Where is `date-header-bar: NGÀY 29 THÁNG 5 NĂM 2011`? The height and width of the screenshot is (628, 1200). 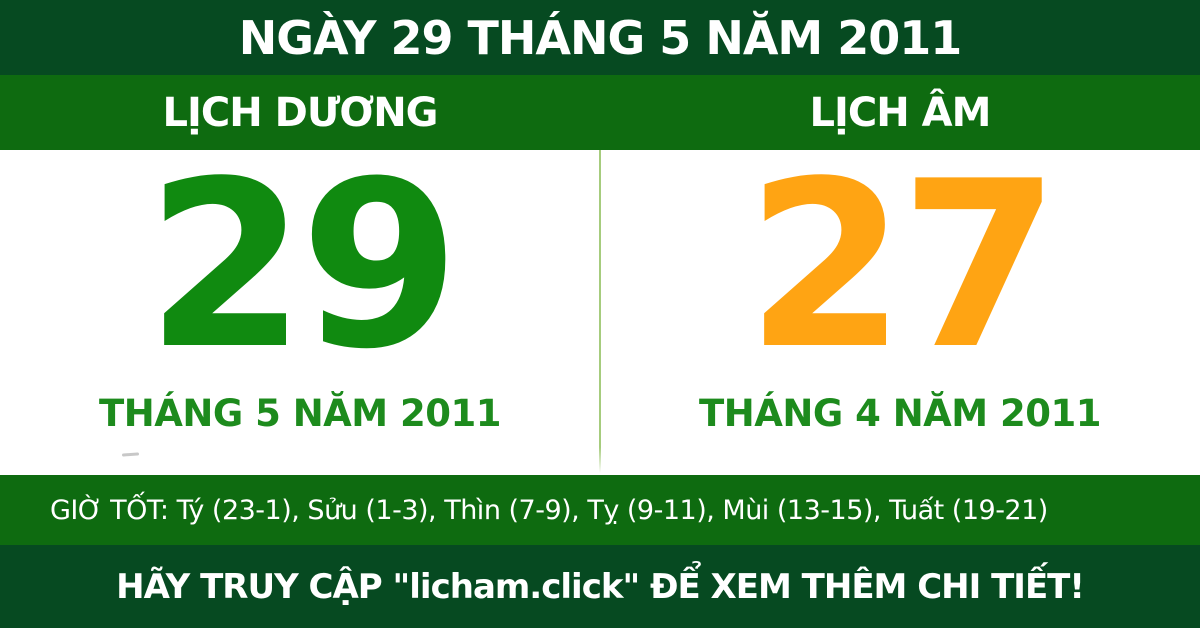 date-header-bar: NGÀY 29 THÁNG 5 NĂM 2011 is located at coordinates (600, 37).